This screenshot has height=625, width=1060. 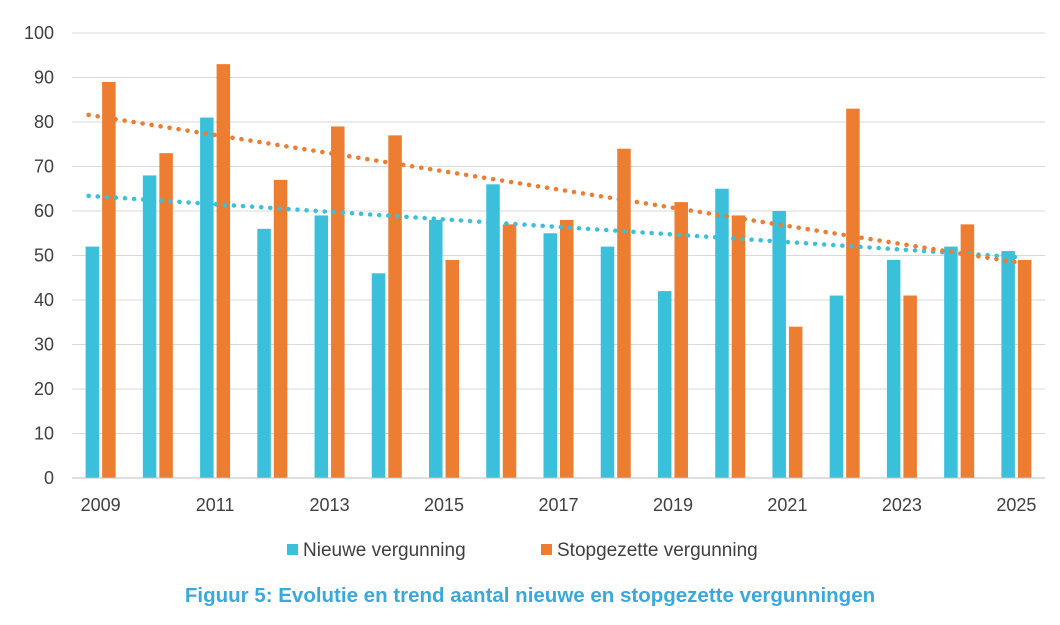 I want to click on x-tick-label: 2023, so click(x=902, y=505).